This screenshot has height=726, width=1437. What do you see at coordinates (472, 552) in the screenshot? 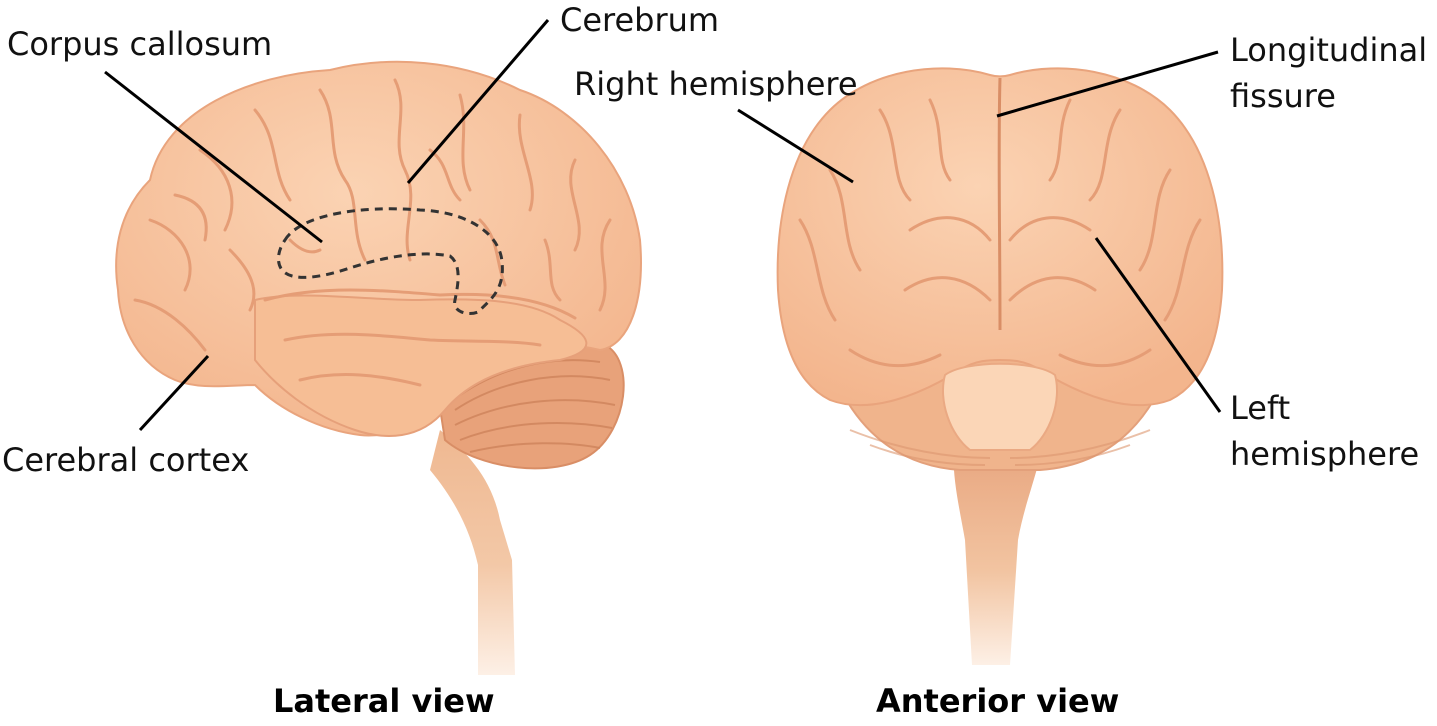
I see `lateral-brainstem` at bounding box center [472, 552].